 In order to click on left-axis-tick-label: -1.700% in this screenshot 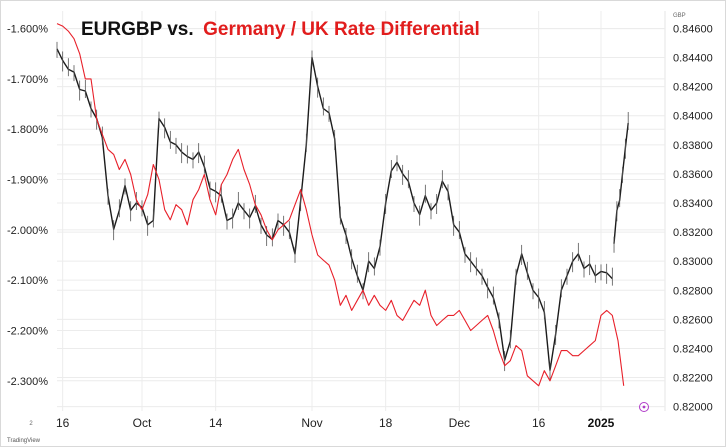, I will do `click(27, 80)`.